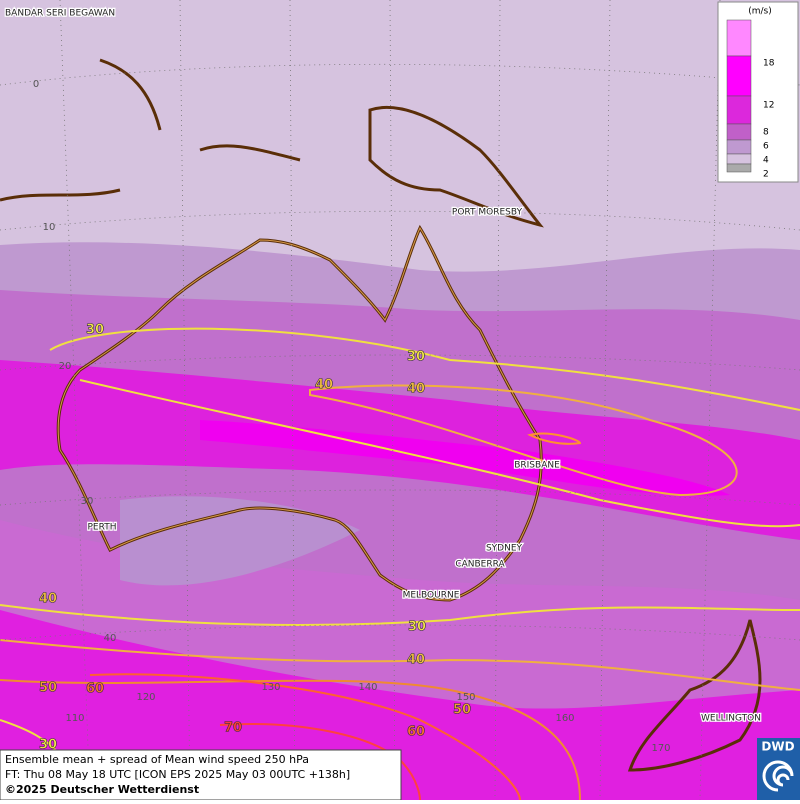 The image size is (800, 804). What do you see at coordinates (731, 719) in the screenshot?
I see `city-label: WELLINGTON` at bounding box center [731, 719].